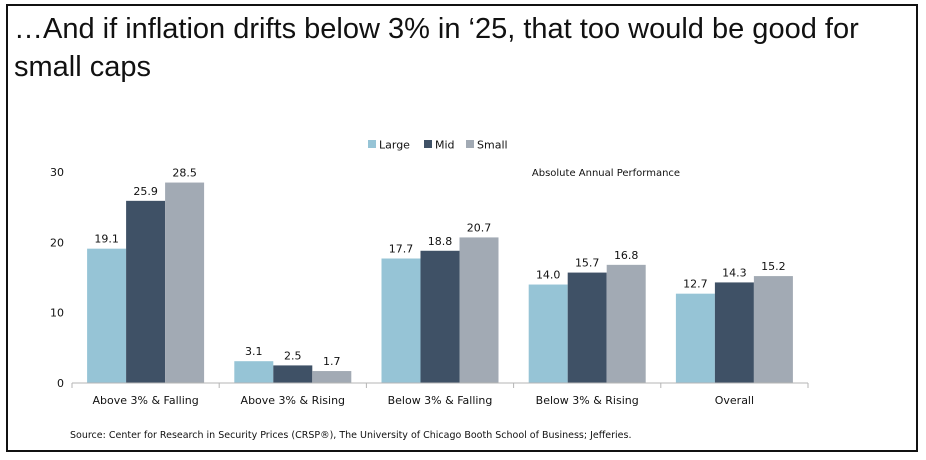 This screenshot has width=926, height=460. What do you see at coordinates (293, 400) in the screenshot?
I see `x-tick-label: Above 3% & Rising` at bounding box center [293, 400].